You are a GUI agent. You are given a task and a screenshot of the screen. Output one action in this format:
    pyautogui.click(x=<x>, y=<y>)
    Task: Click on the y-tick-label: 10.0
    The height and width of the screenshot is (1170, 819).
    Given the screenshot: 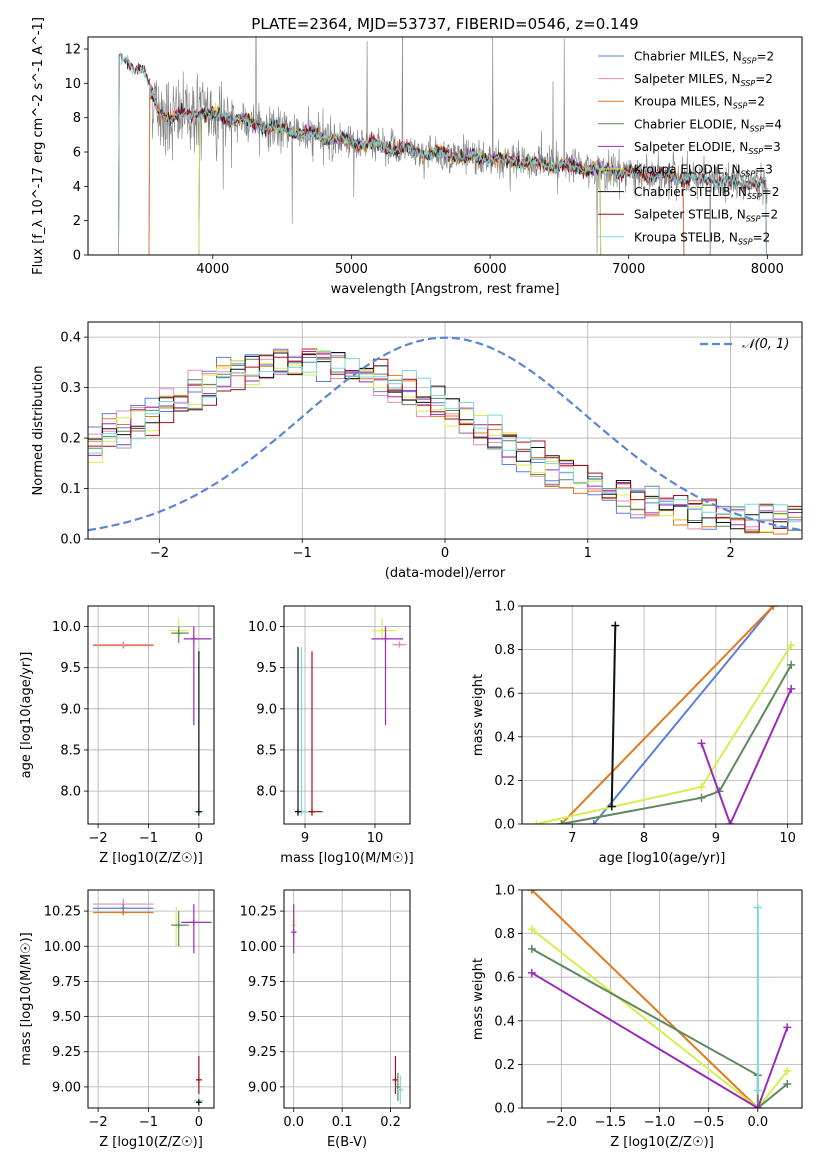 What is the action you would take?
    pyautogui.click(x=262, y=627)
    